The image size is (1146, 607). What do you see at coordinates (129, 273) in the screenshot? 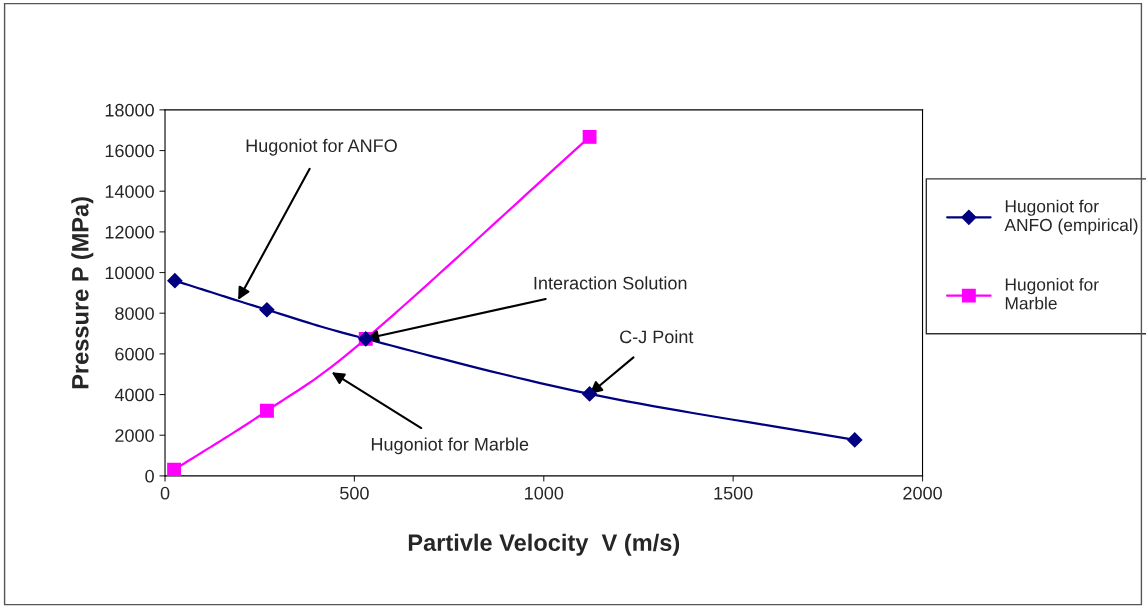
I see `y-tick-label: 10000` at bounding box center [129, 273].